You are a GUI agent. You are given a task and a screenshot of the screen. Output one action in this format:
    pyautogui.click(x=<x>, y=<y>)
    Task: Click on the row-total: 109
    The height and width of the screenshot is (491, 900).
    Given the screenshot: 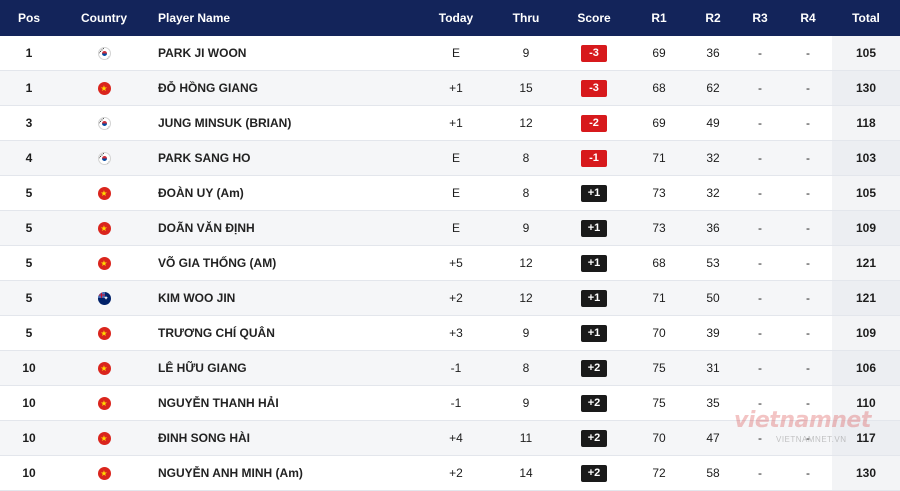 What is the action you would take?
    pyautogui.click(x=866, y=333)
    